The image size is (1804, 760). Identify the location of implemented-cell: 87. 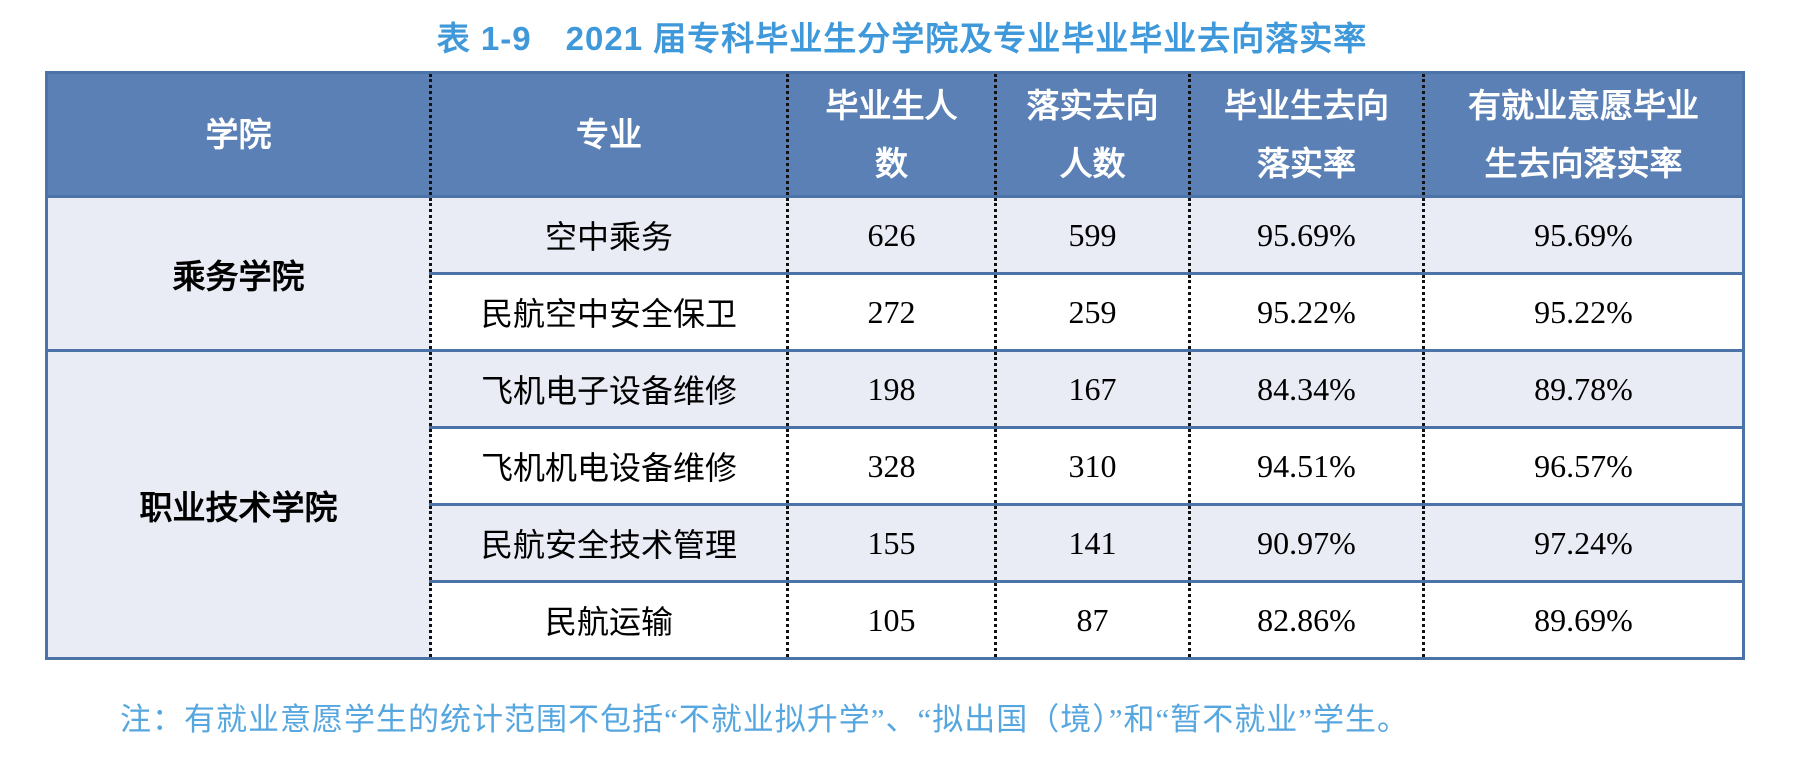
(1092, 620).